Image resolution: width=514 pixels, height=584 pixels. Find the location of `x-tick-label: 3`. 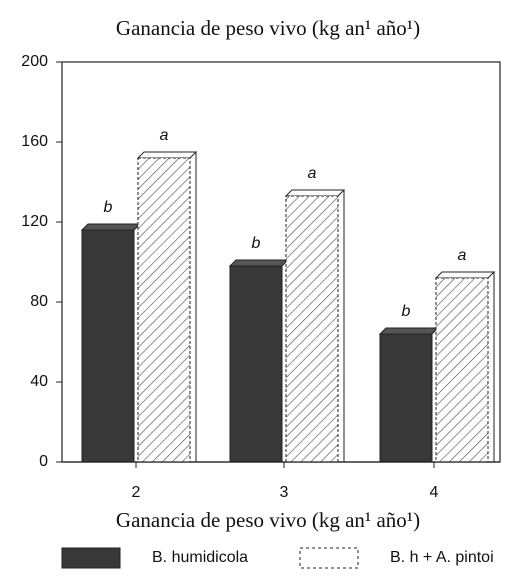

x-tick-label: 3 is located at coordinates (284, 492).